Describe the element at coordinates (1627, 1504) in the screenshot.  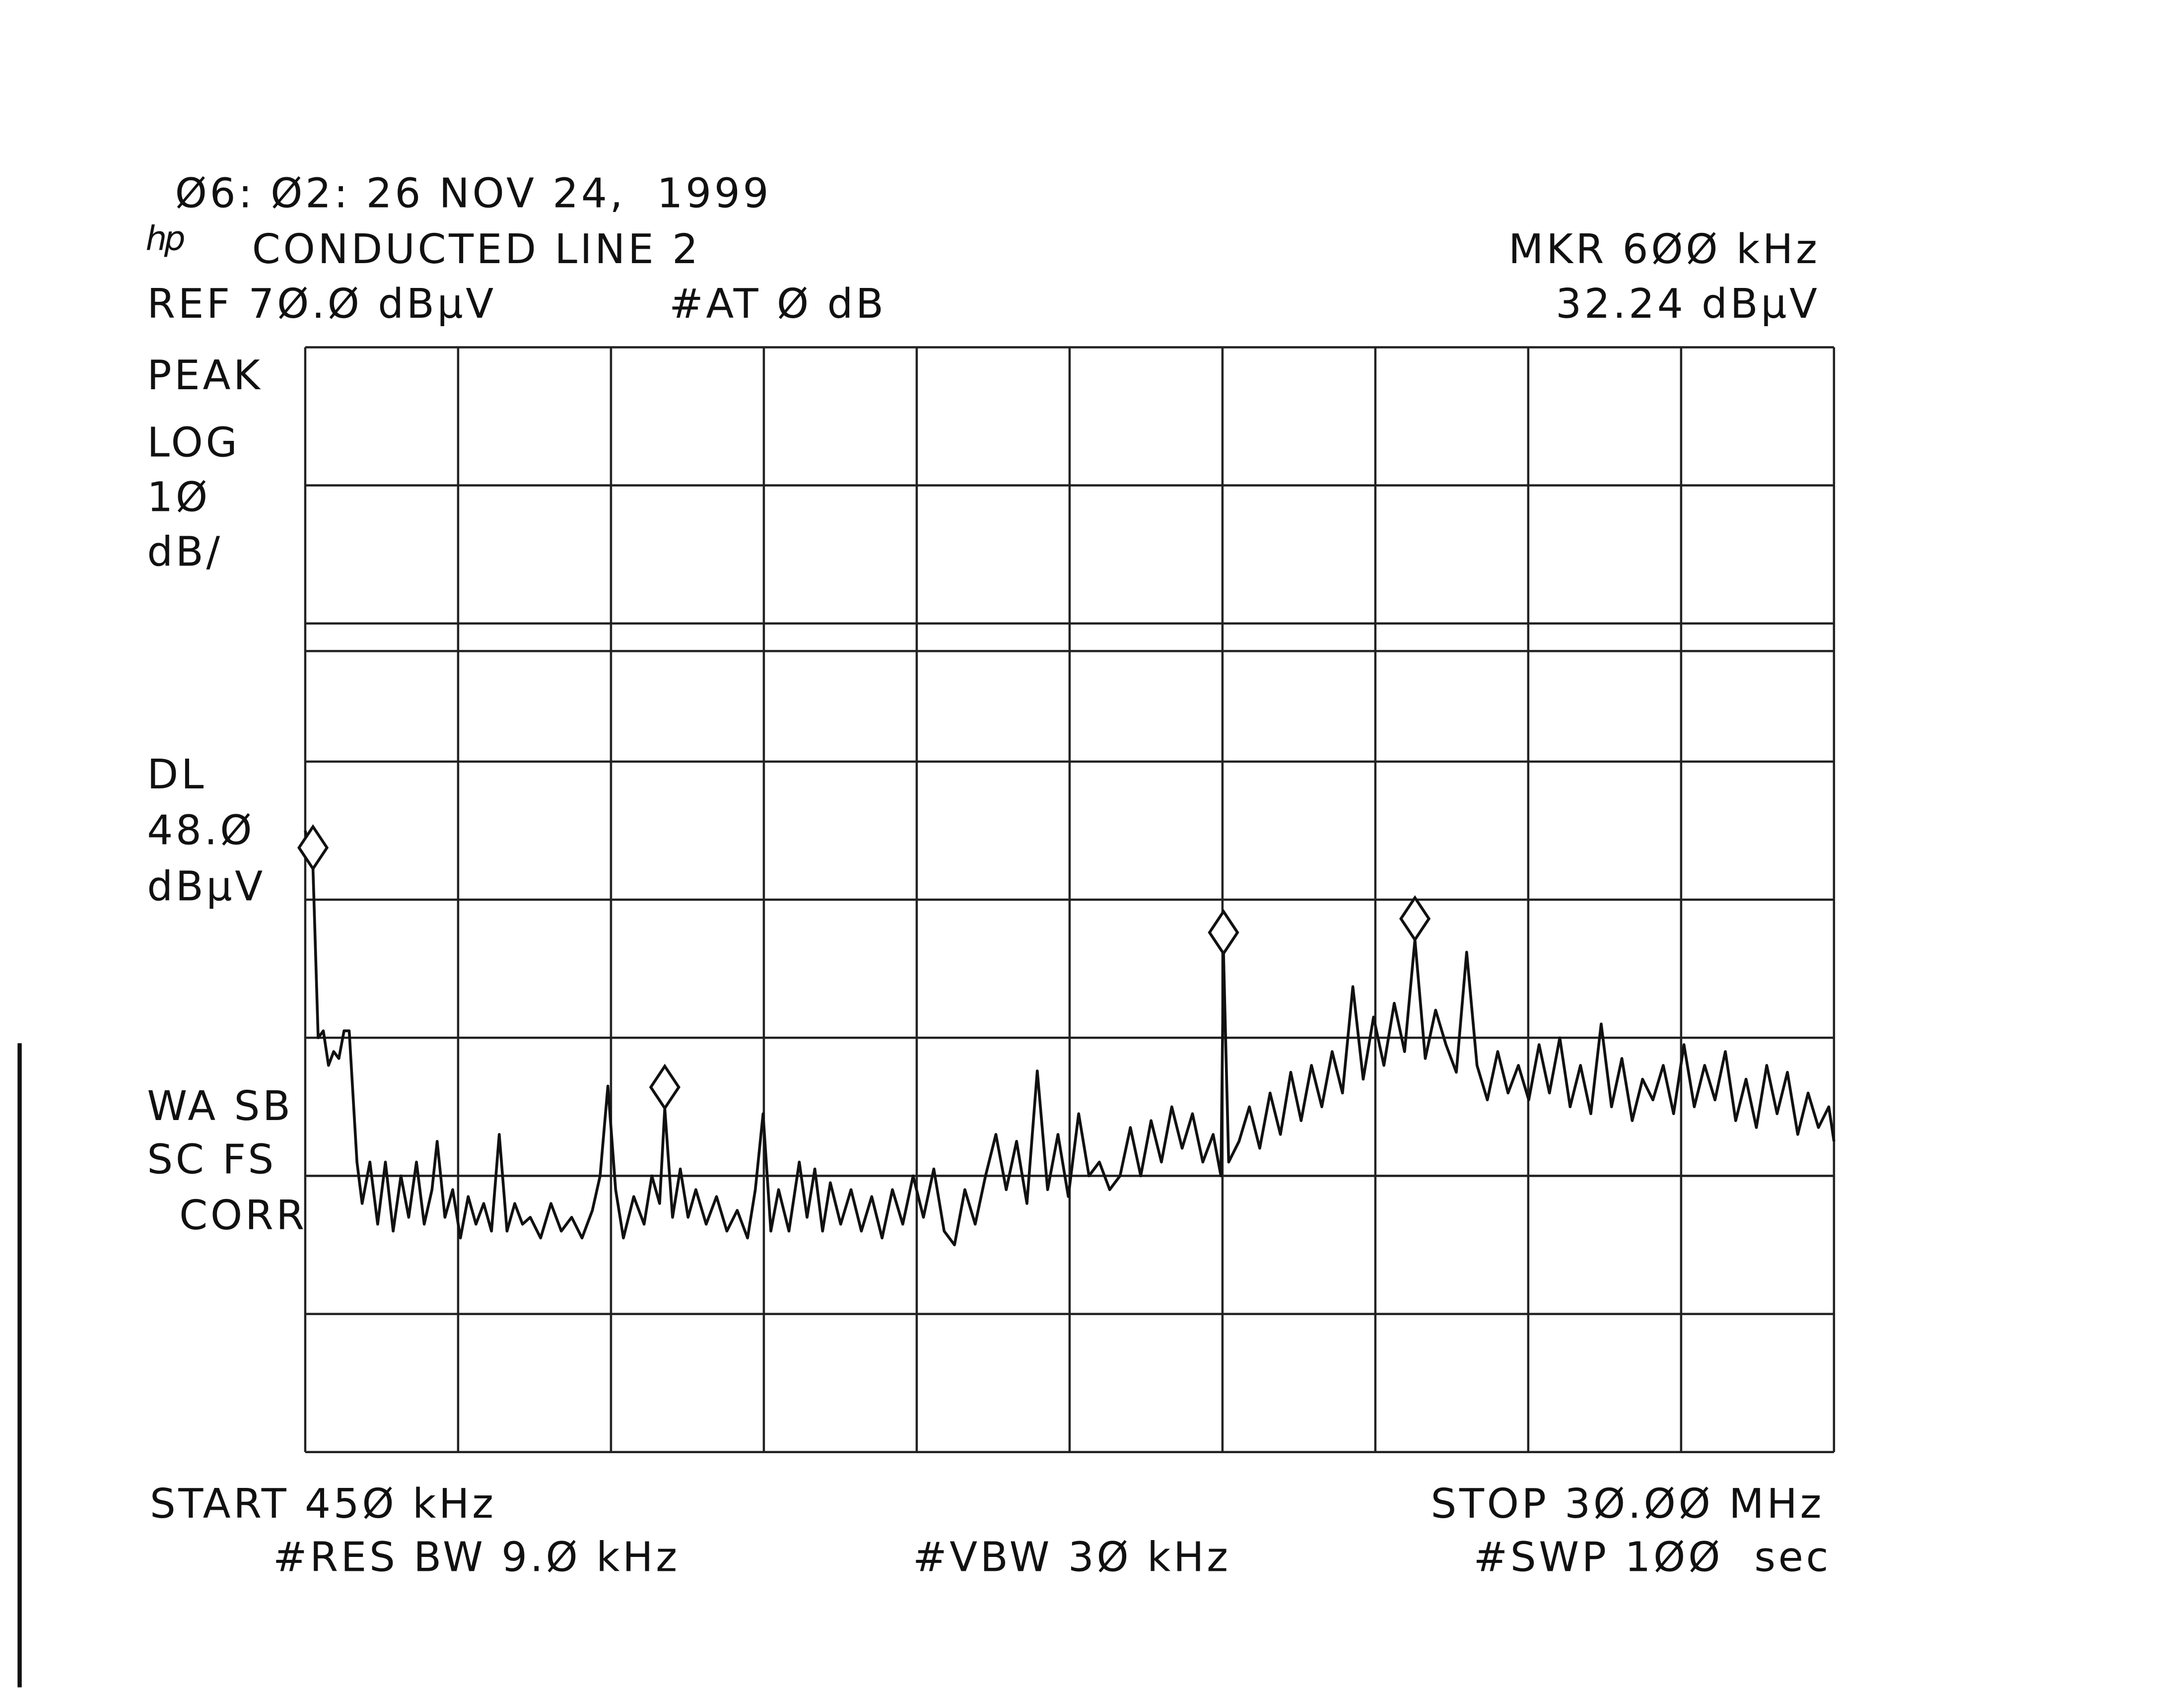
I see `footer-label: STOP 3Ø.ØØ MHz` at that location.